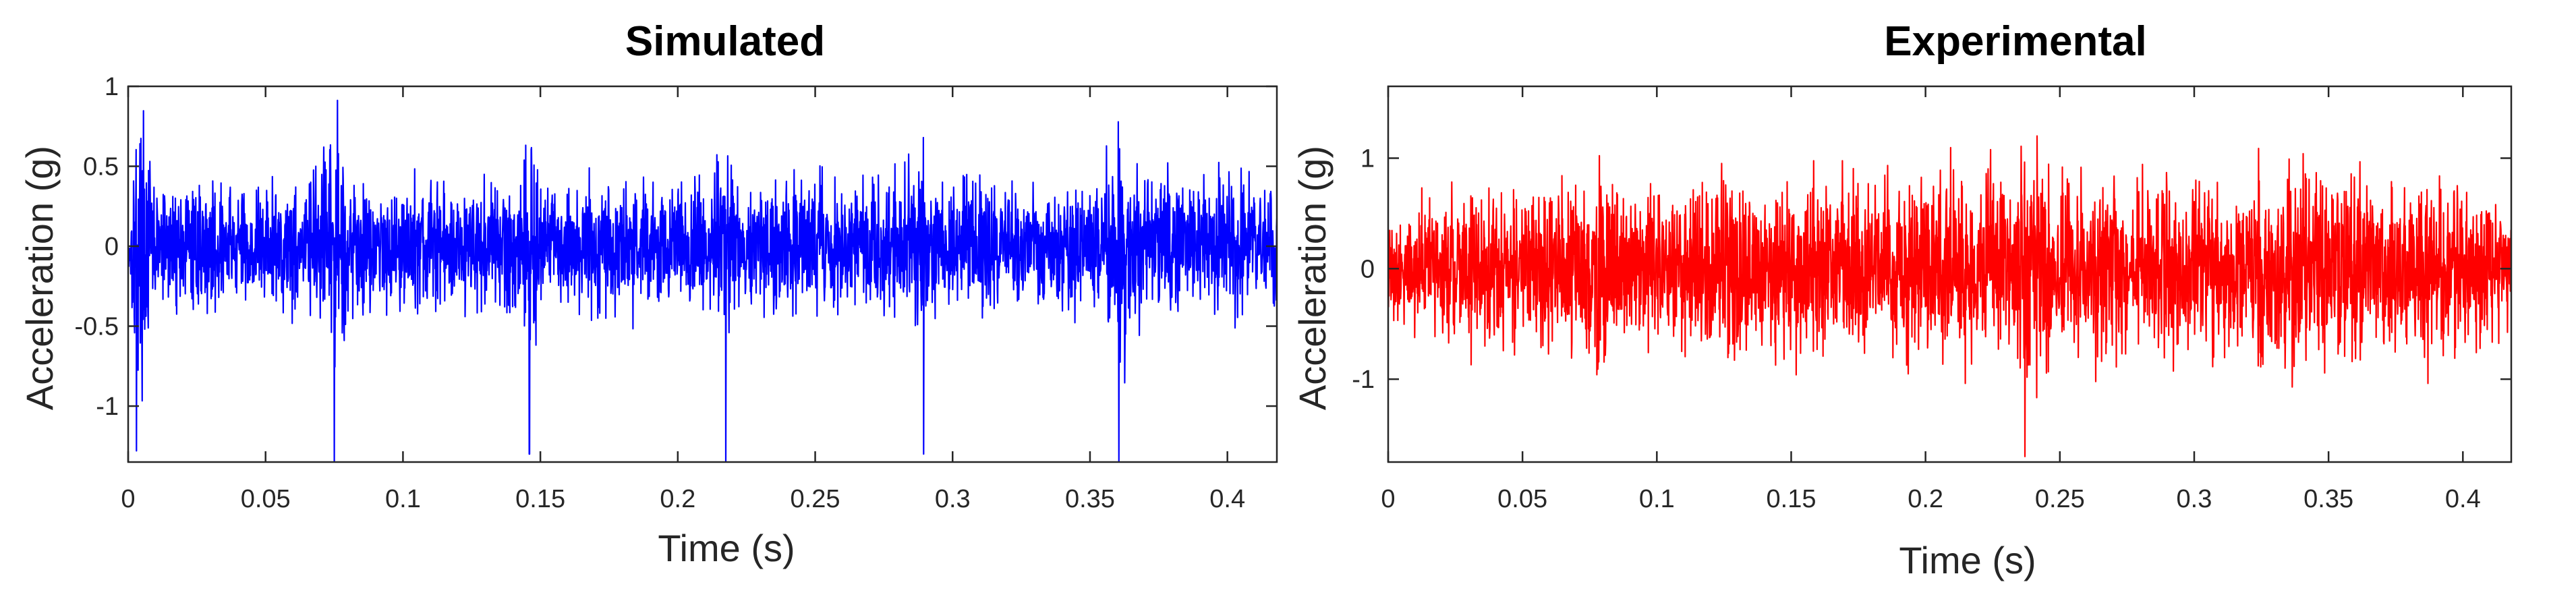 Image resolution: width=2576 pixels, height=601 pixels. What do you see at coordinates (97, 327) in the screenshot?
I see `y-tick-label: -0.5` at bounding box center [97, 327].